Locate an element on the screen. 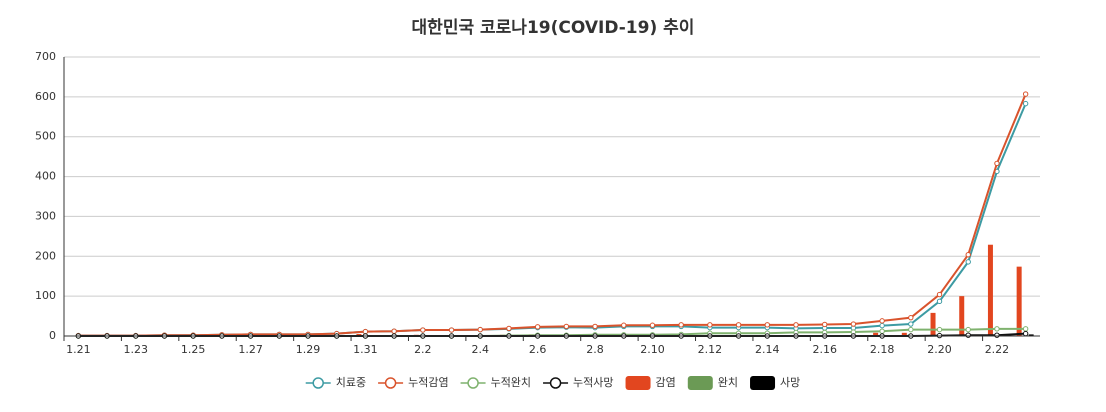 Image resolution: width=1106 pixels, height=412 pixels. legend-label: 누적완치 is located at coordinates (511, 382).